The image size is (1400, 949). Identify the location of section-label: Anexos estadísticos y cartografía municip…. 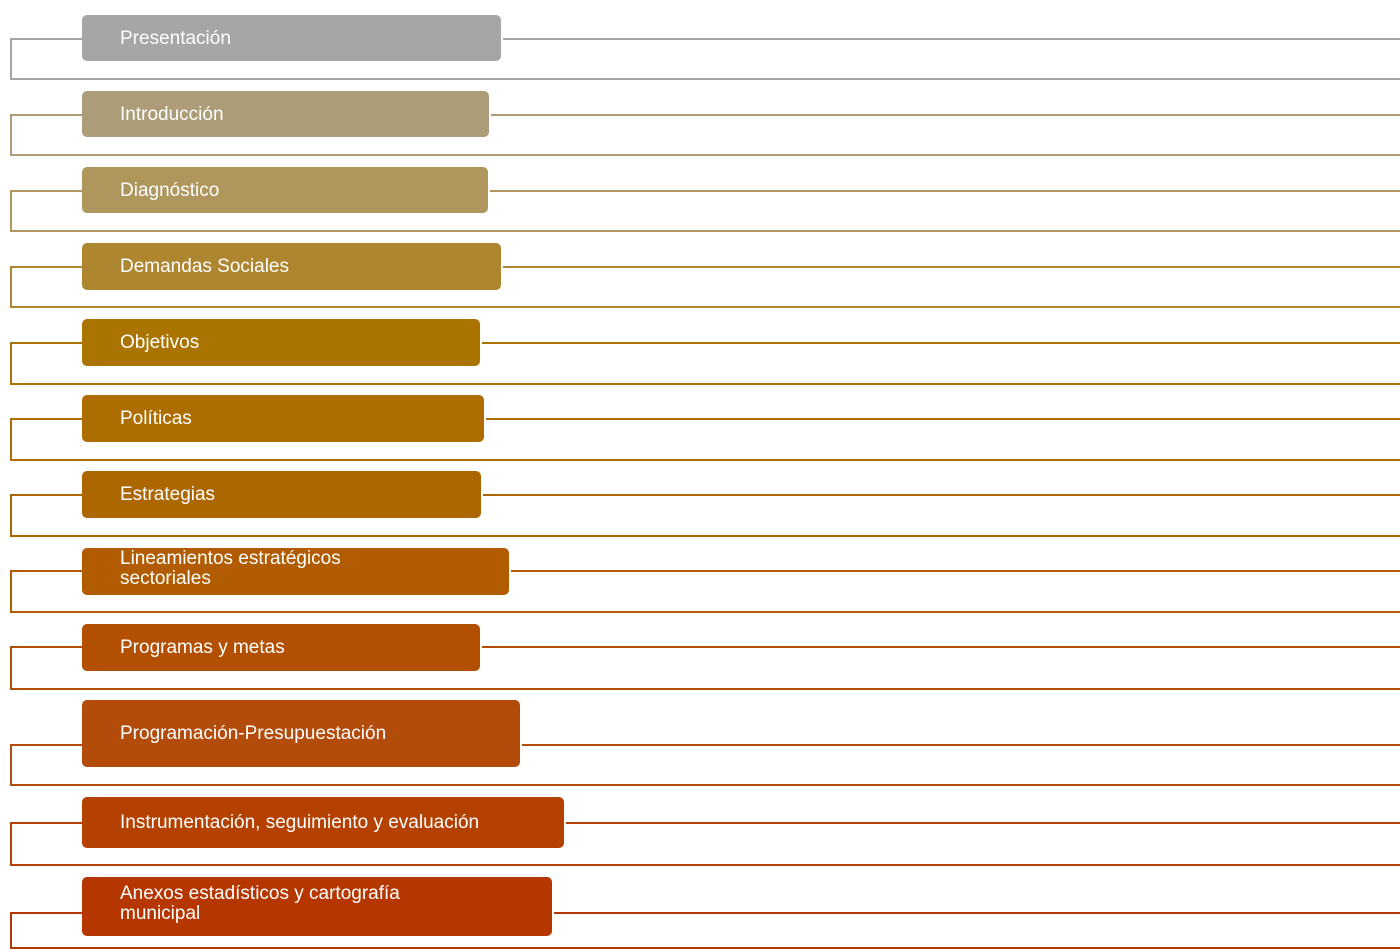
(260, 903).